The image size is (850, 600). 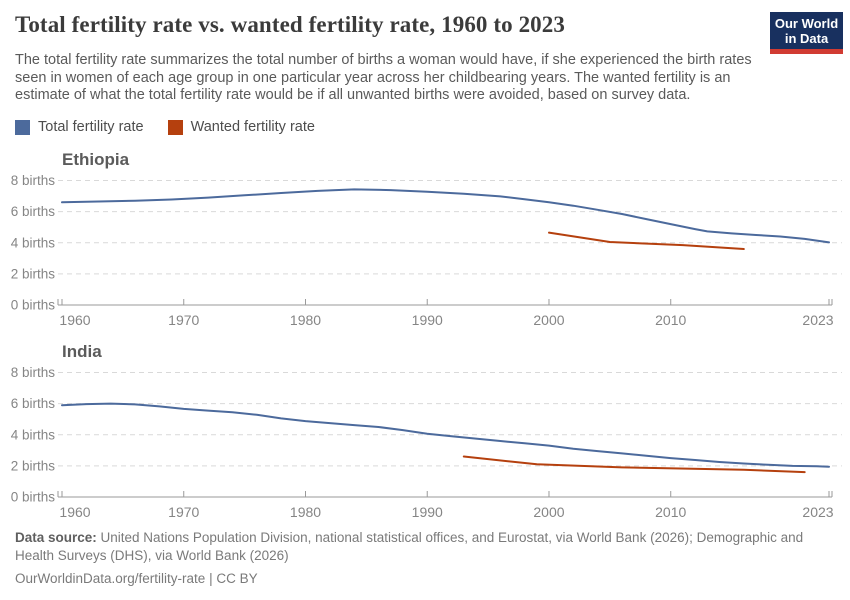 I want to click on legend-item-wanted: Wanted fertility rate, so click(x=241, y=127).